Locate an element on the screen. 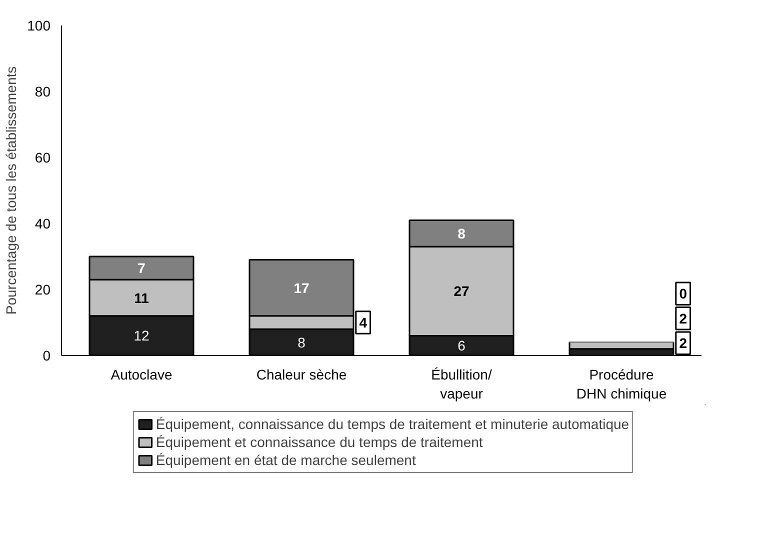 This screenshot has height=547, width=783. data-label: 6 is located at coordinates (462, 346).